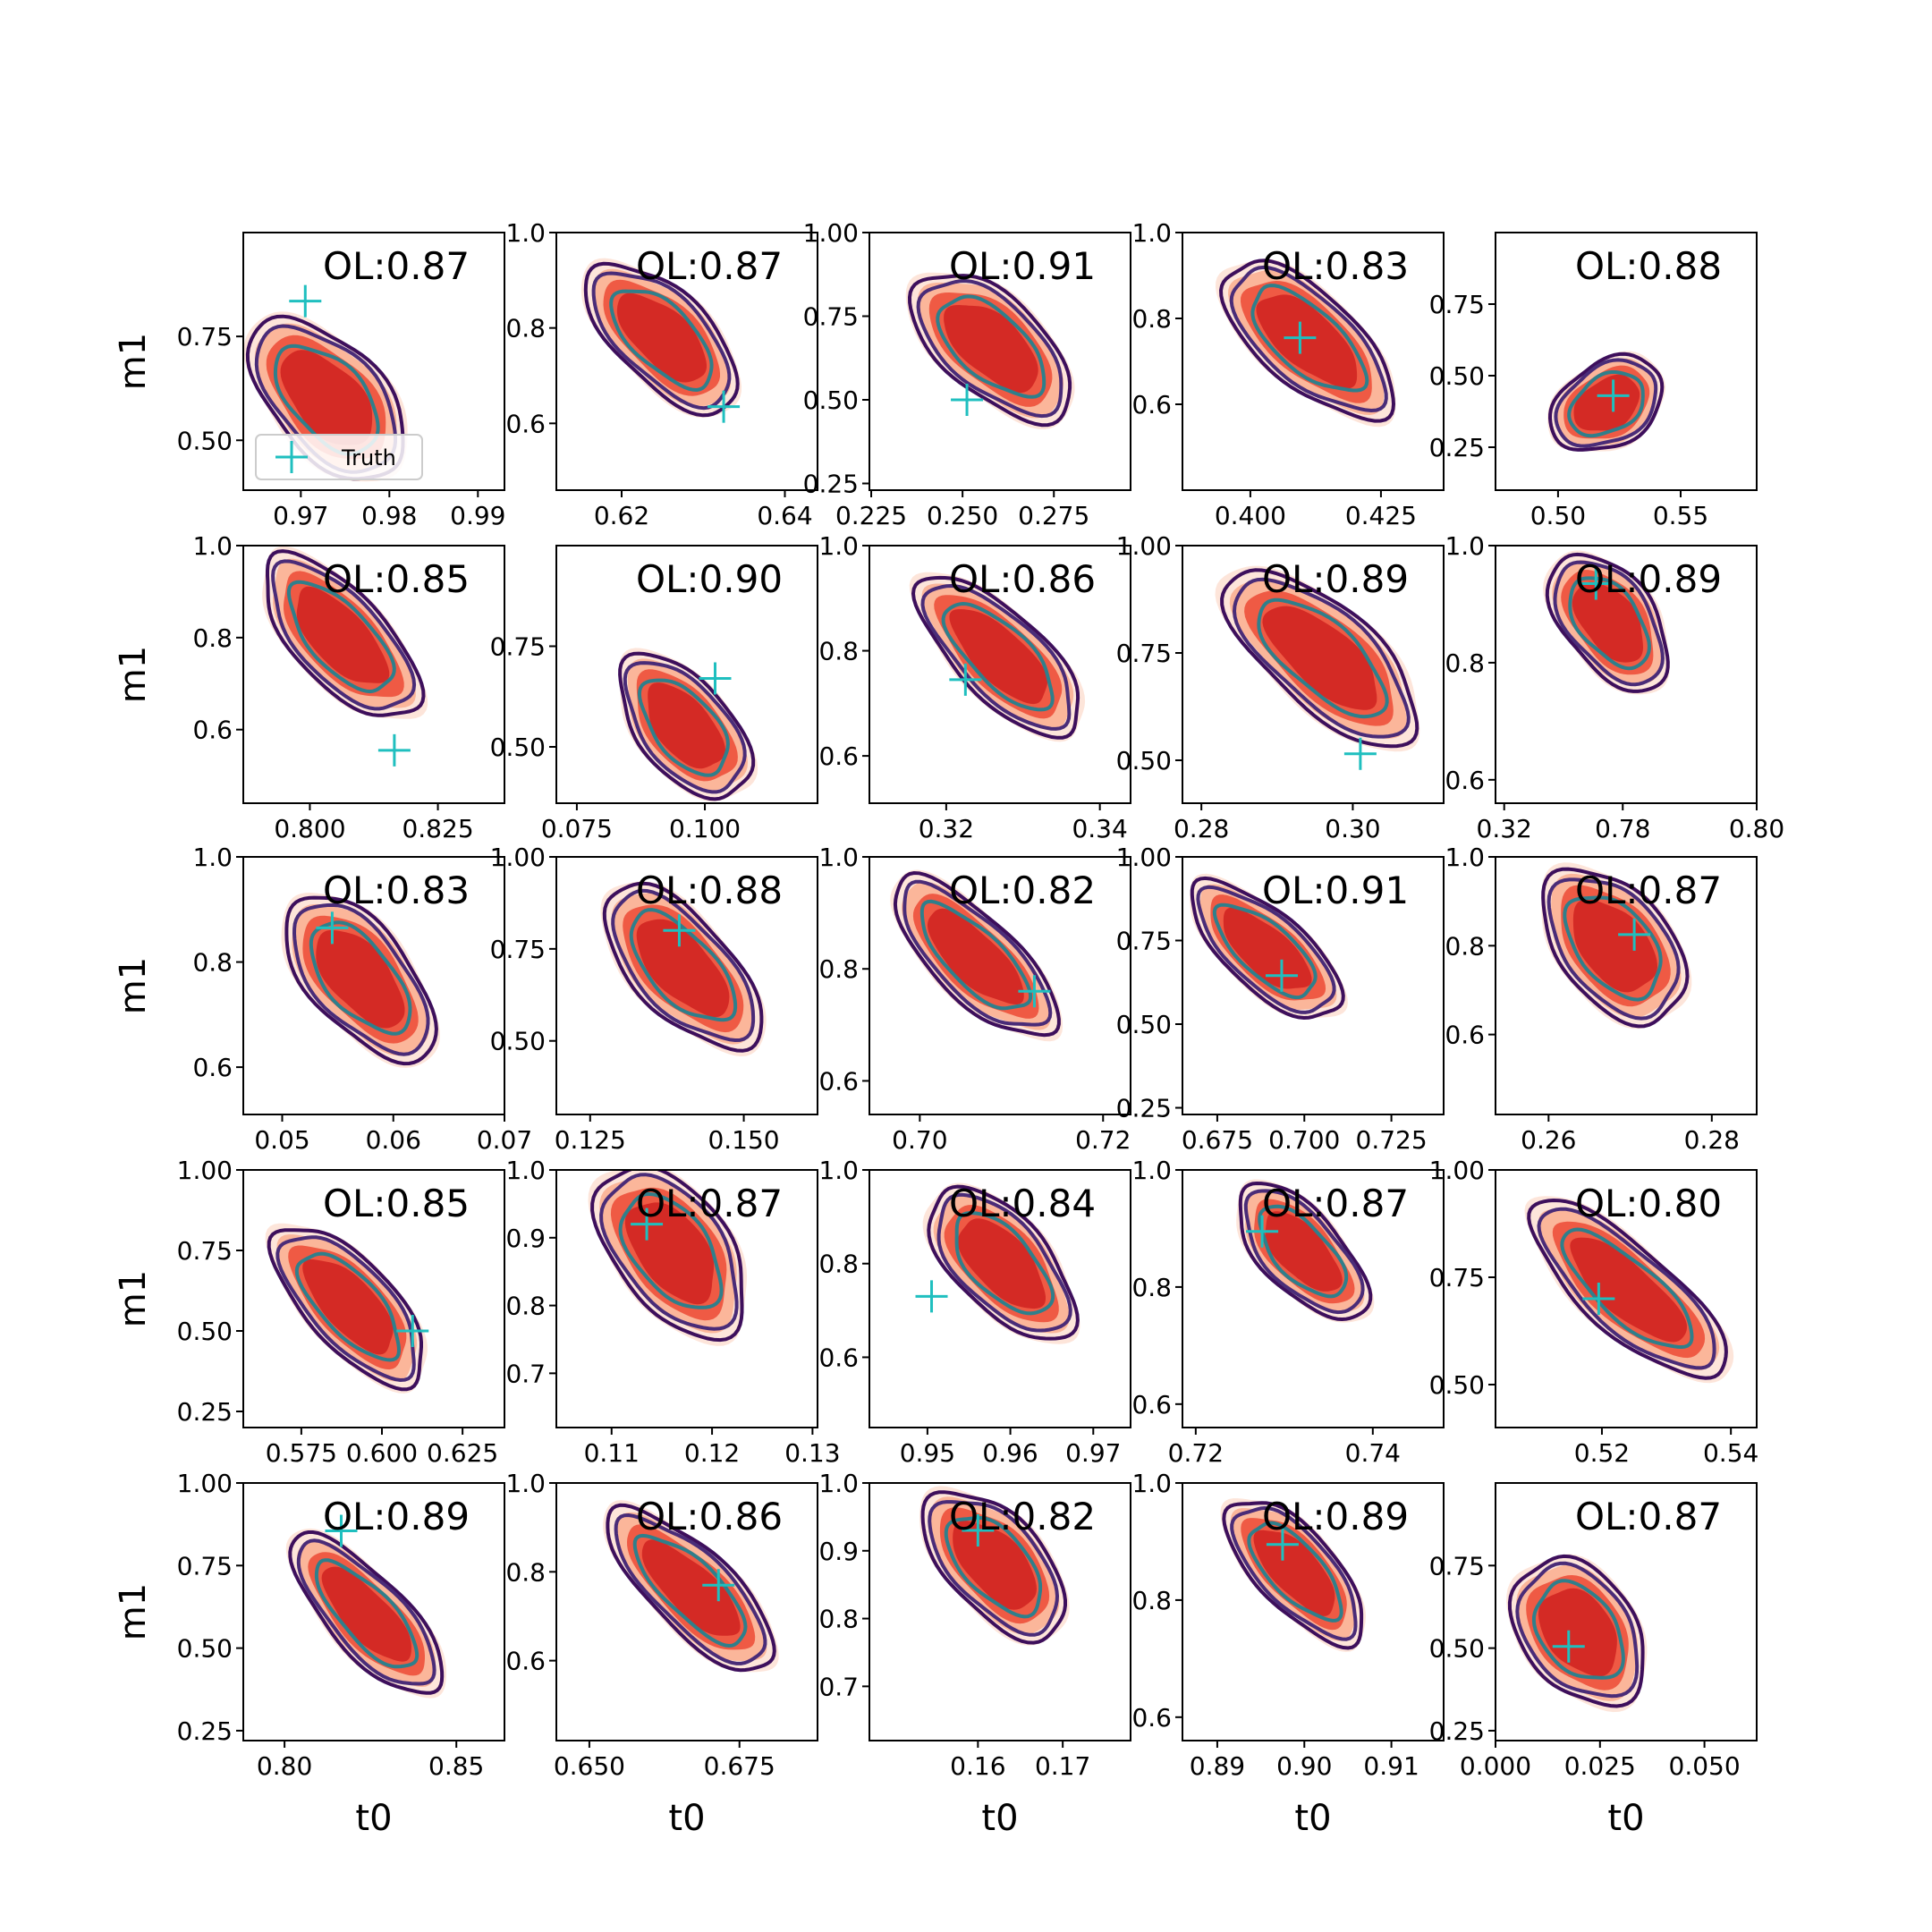 This screenshot has width=1932, height=1932. I want to click on x-tick-label: 0.32, so click(1504, 828).